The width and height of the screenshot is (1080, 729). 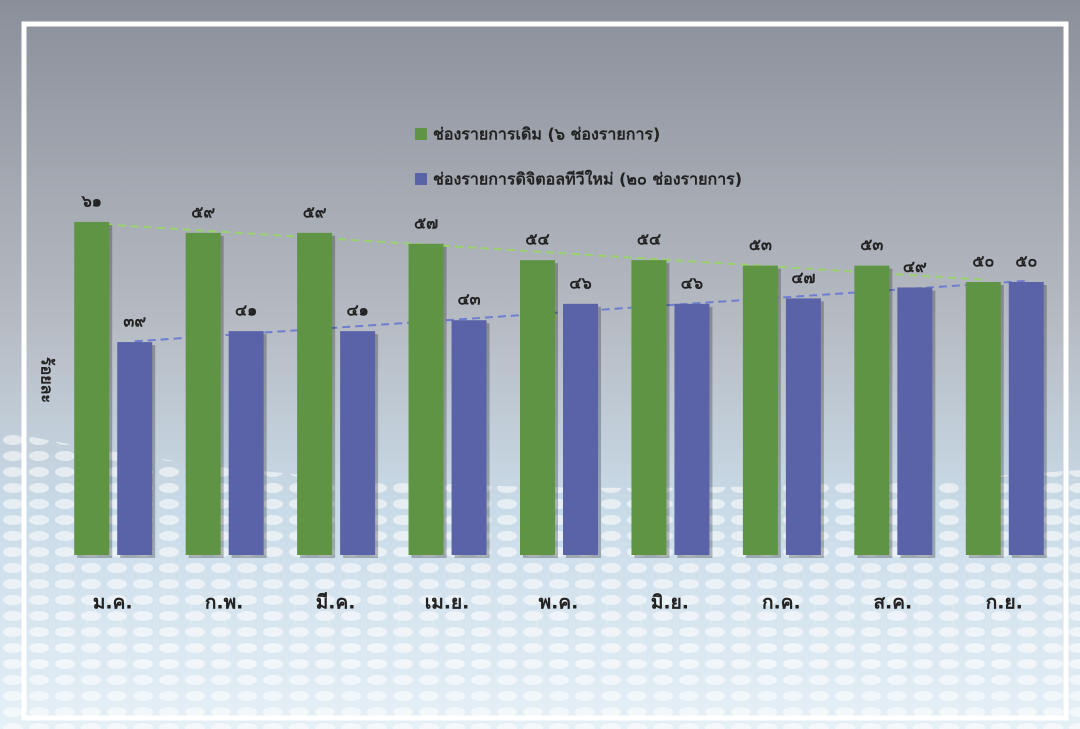 What do you see at coordinates (559, 603) in the screenshot?
I see `x-tick-label: พ.ค.` at bounding box center [559, 603].